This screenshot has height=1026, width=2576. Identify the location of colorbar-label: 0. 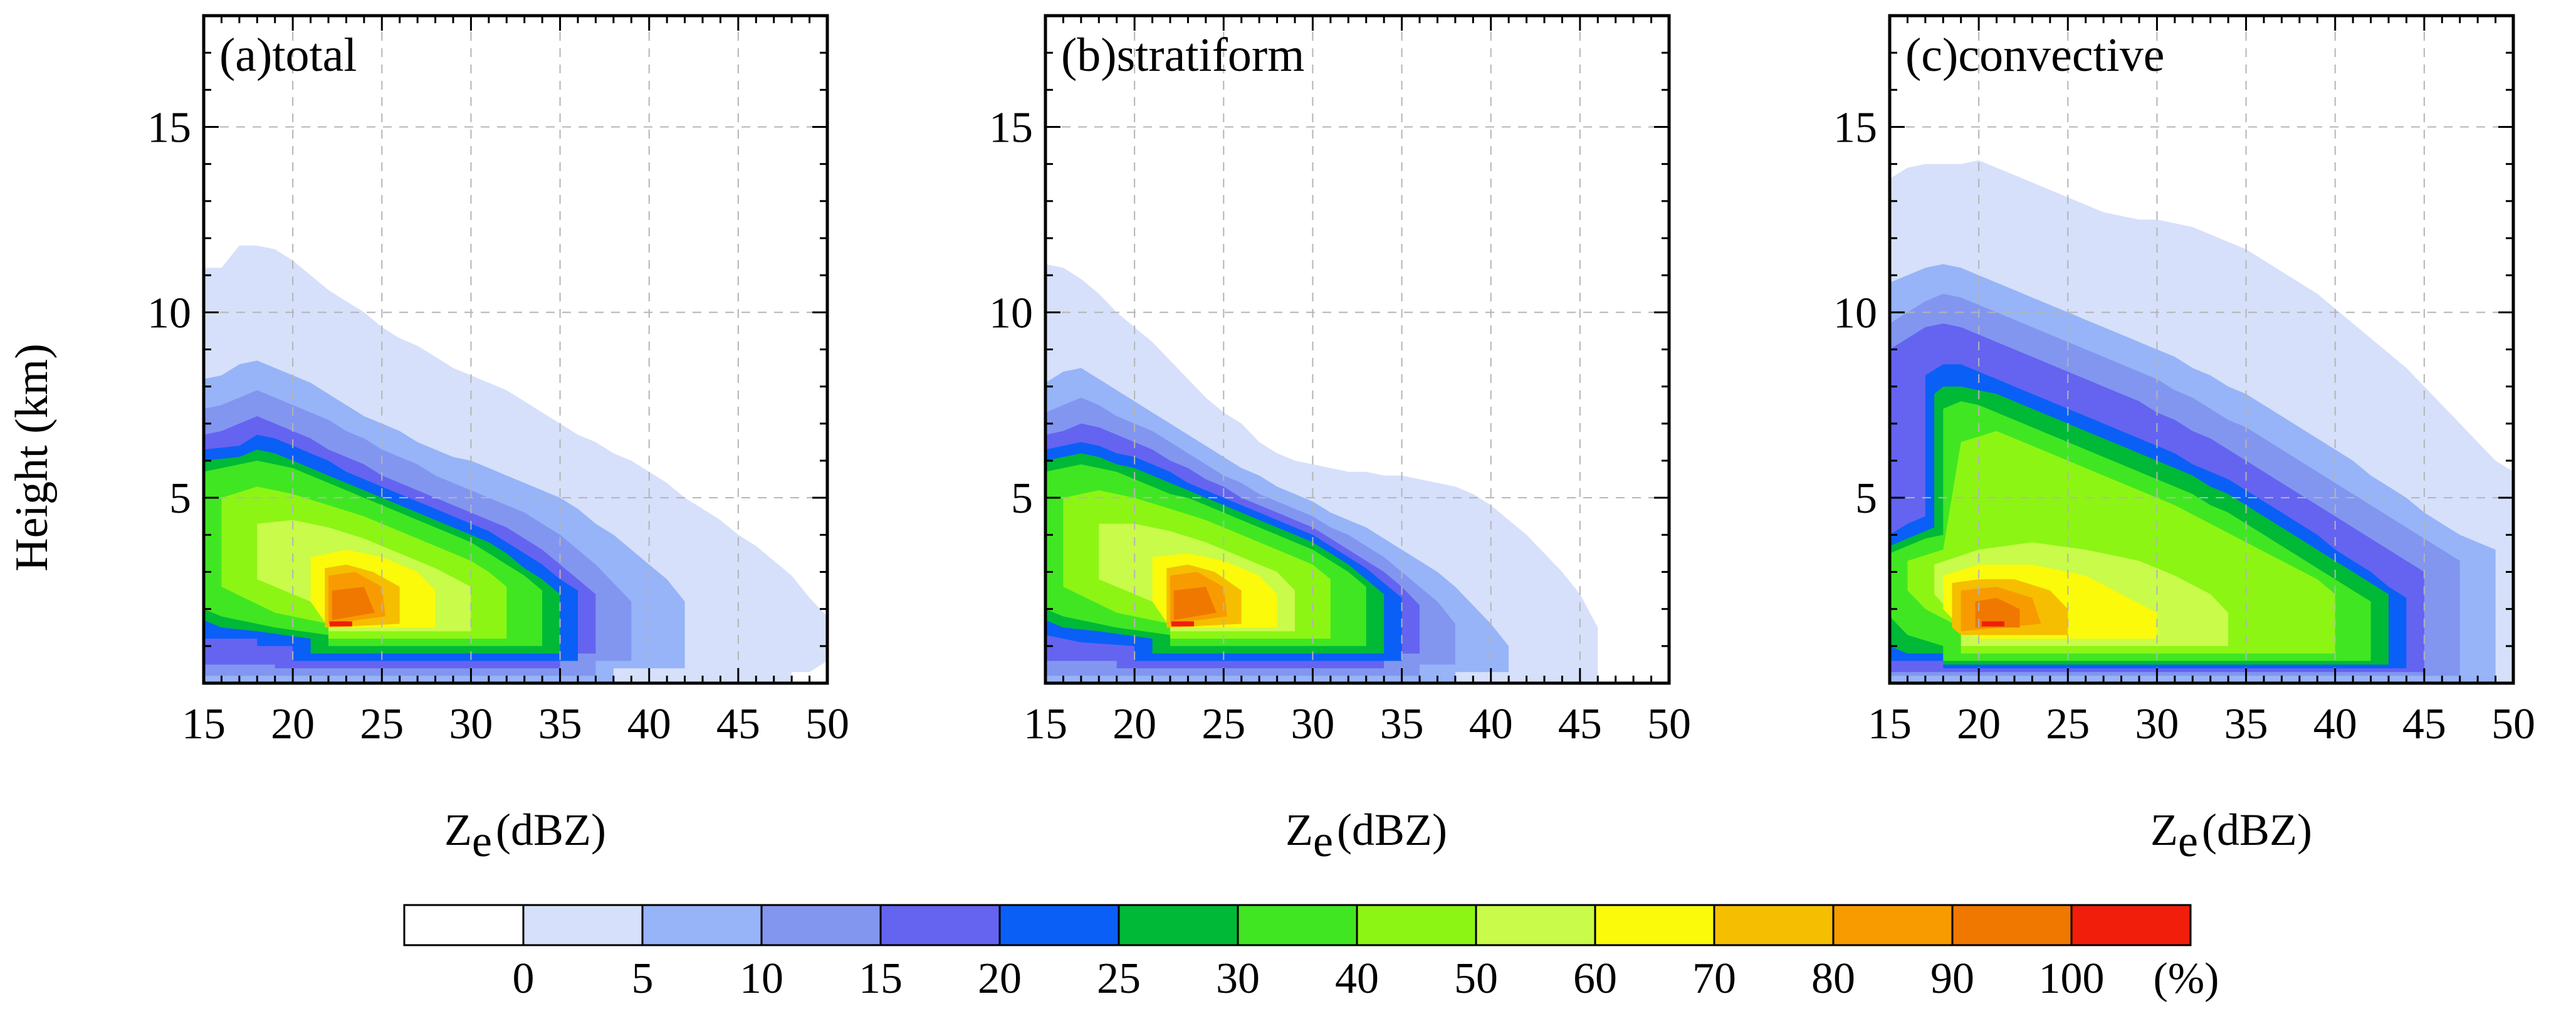
(524, 979).